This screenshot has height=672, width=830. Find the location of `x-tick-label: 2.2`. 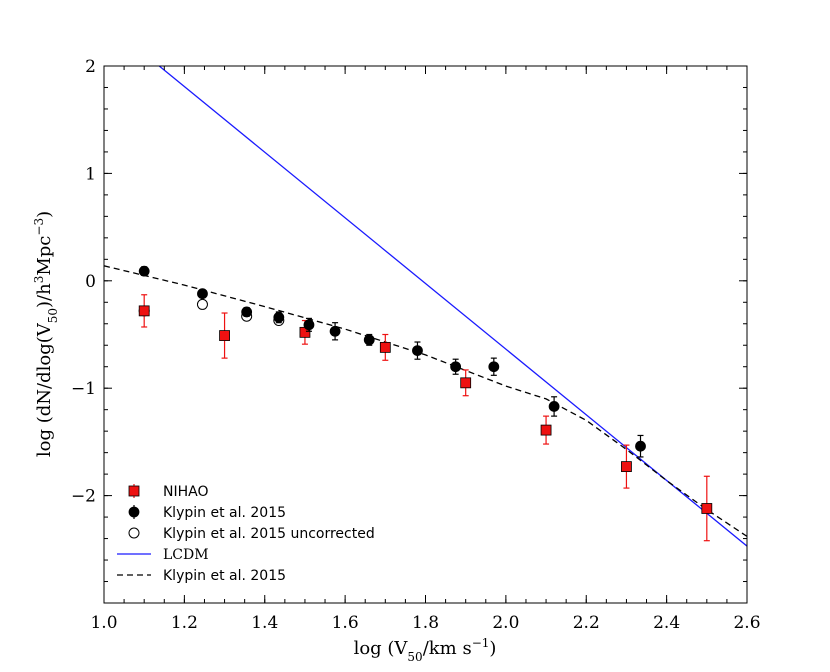

x-tick-label: 2.2 is located at coordinates (586, 623).